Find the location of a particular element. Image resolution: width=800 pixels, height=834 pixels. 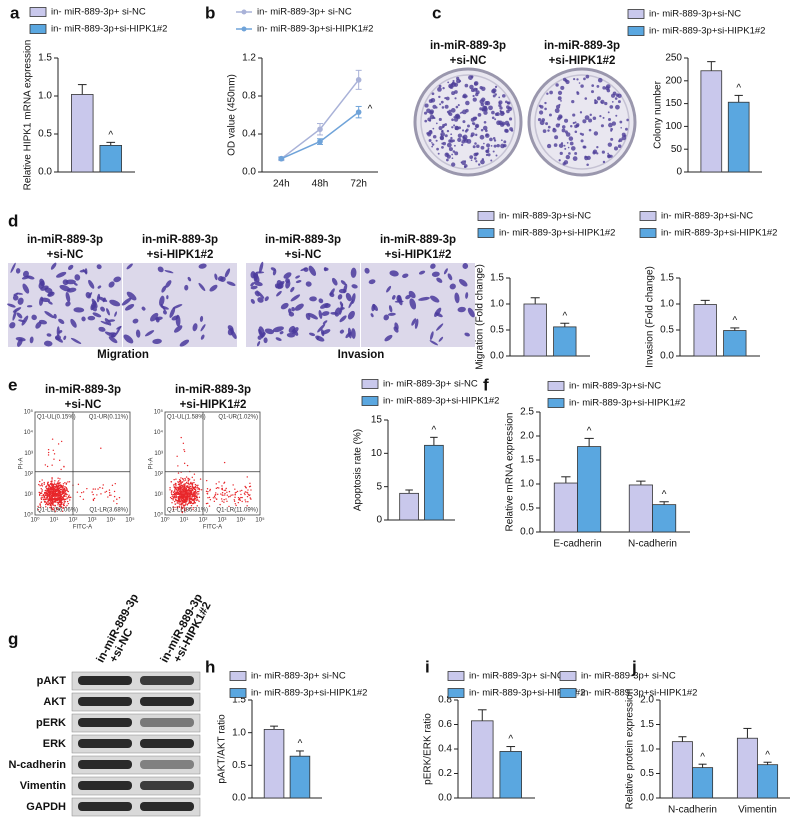

y-axis-label: Relative HIPK1 mRNA expression is located at coordinates (28, 115).